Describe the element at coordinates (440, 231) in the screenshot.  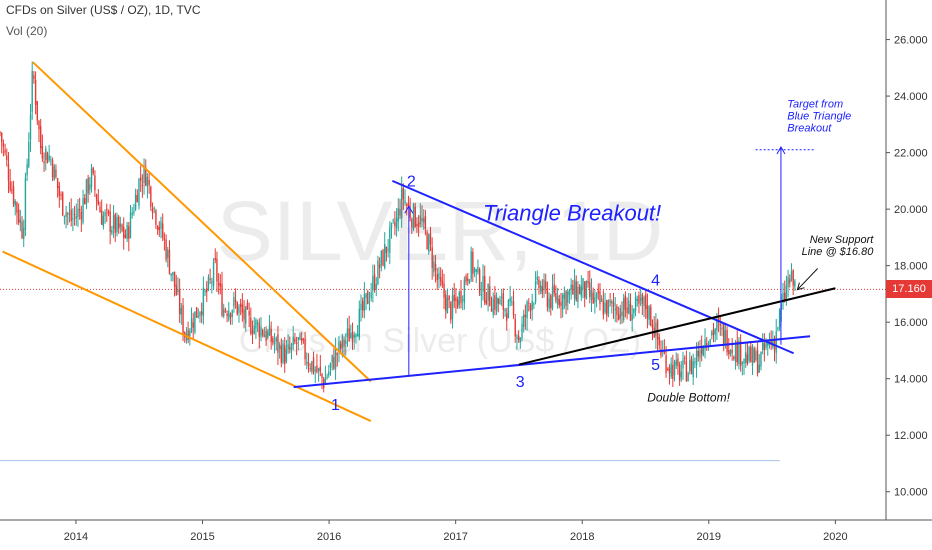
I see `watermark-symbol: SILVER, 1D` at that location.